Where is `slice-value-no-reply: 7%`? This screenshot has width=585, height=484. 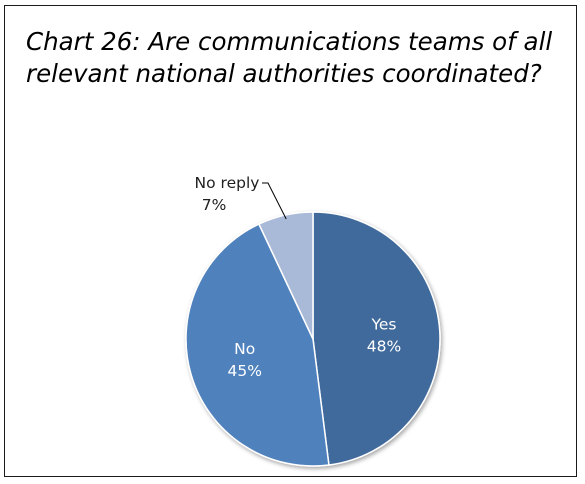 slice-value-no-reply: 7% is located at coordinates (214, 205).